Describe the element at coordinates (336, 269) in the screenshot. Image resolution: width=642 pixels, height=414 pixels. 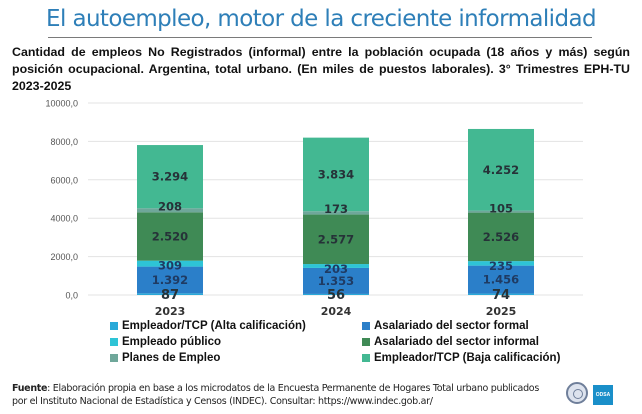
I see `data-label: 203` at that location.